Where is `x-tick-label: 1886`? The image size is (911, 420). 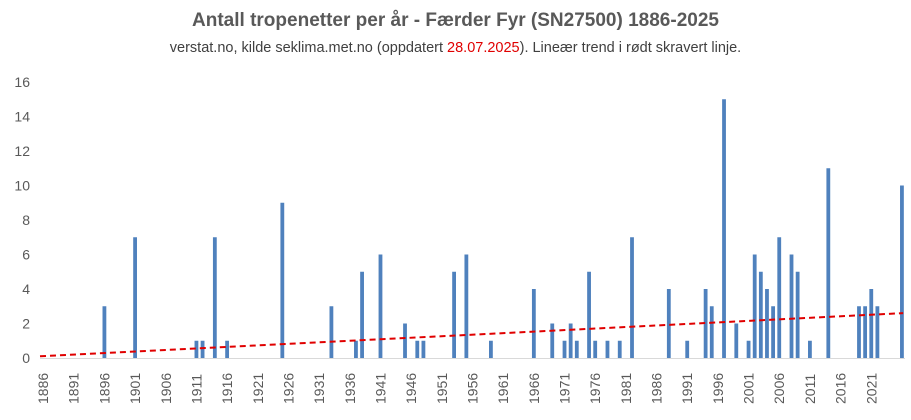 x-tick-label: 1886 is located at coordinates (43, 388).